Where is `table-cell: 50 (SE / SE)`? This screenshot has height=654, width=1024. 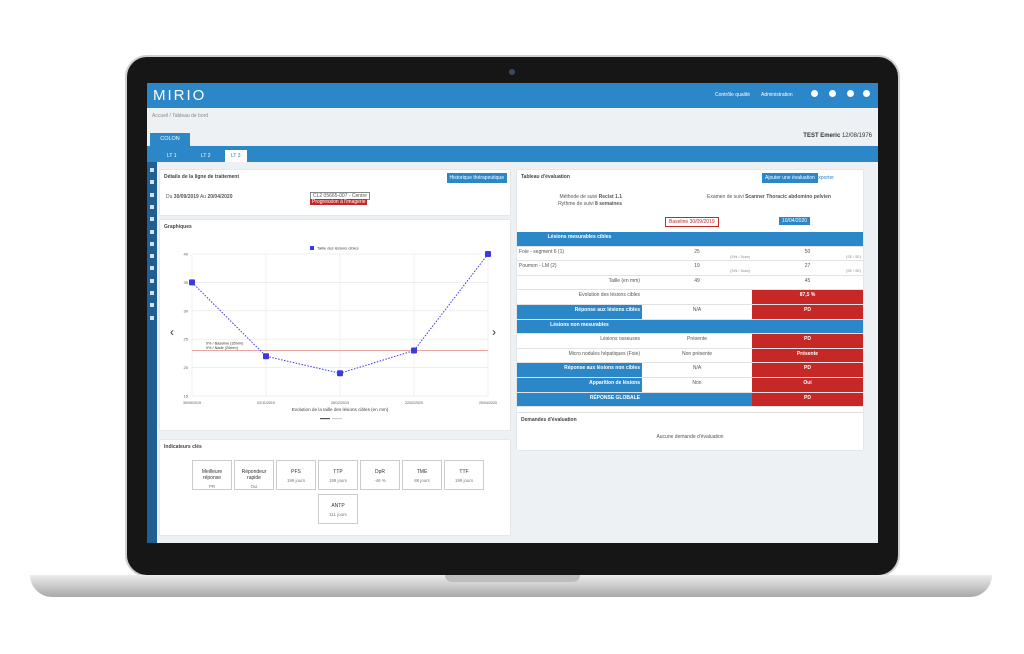
table-cell: 50 (SE / SE) is located at coordinates (807, 254).